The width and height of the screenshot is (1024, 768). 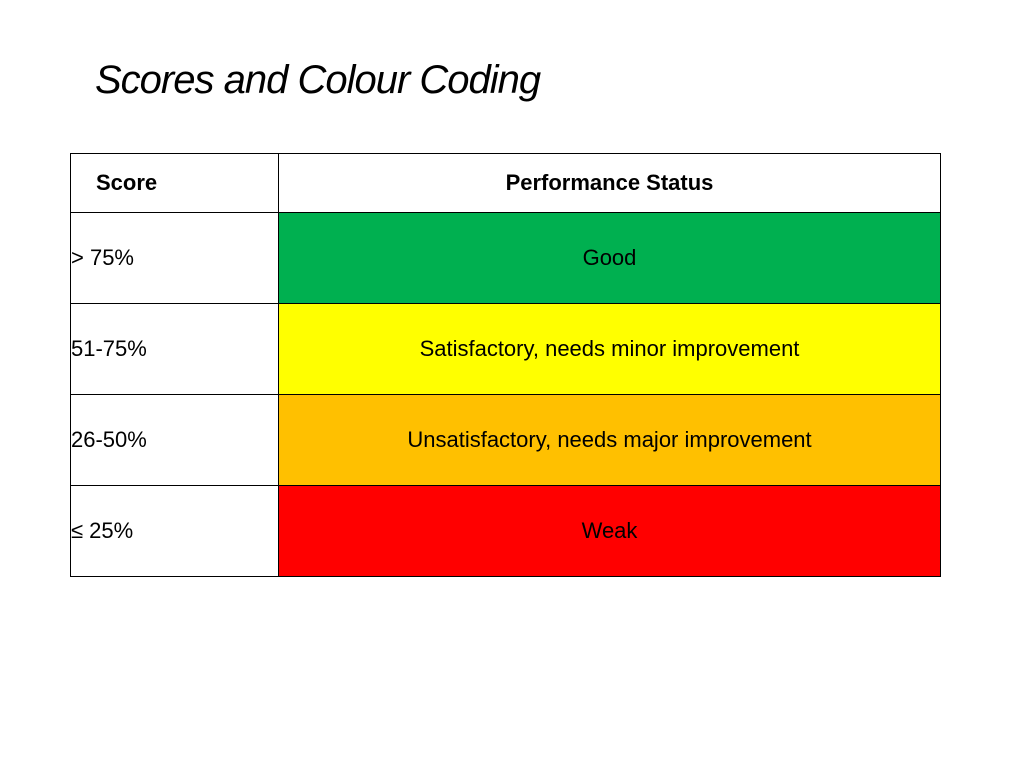 What do you see at coordinates (609, 183) in the screenshot?
I see `header-performance-status: Performance Status` at bounding box center [609, 183].